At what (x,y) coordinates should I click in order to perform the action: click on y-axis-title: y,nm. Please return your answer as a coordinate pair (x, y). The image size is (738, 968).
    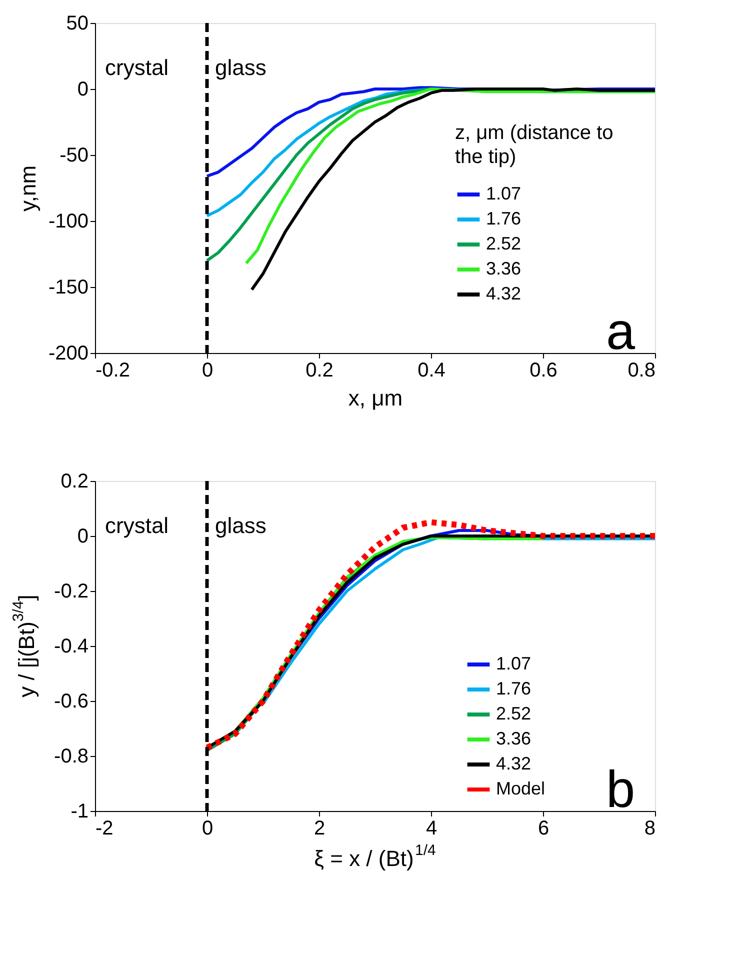
    Looking at the image, I should click on (27, 188).